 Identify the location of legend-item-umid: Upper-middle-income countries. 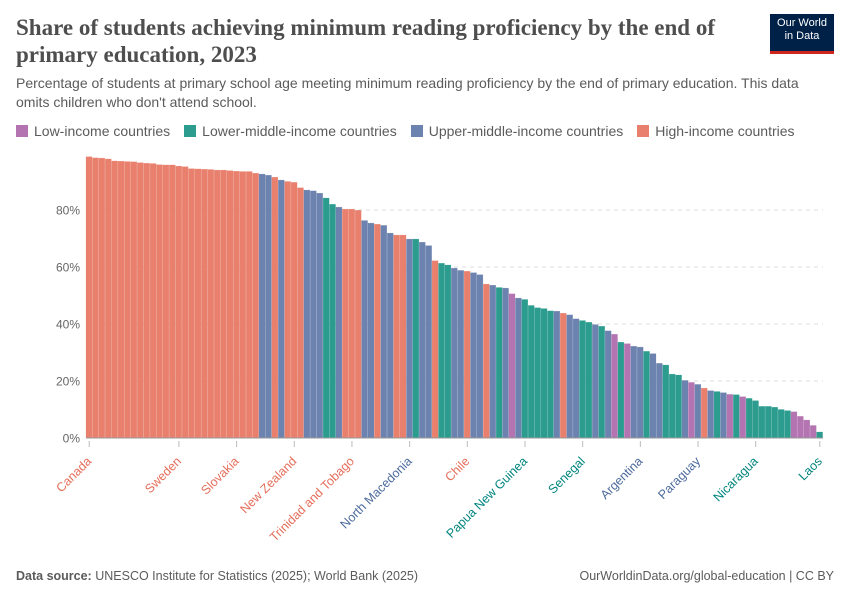
(516, 131).